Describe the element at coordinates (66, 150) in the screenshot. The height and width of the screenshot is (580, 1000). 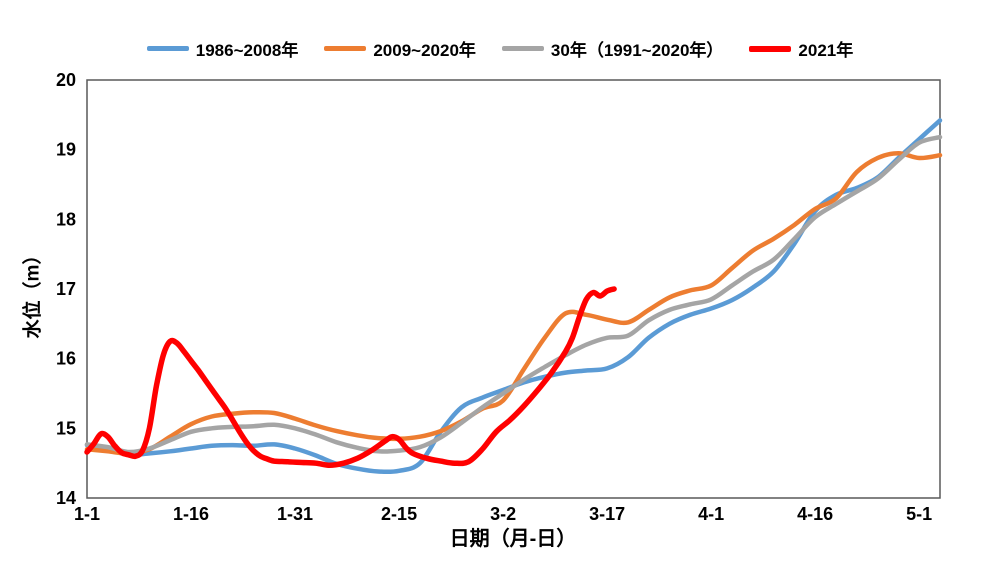
I see `y-tick-label: 19` at that location.